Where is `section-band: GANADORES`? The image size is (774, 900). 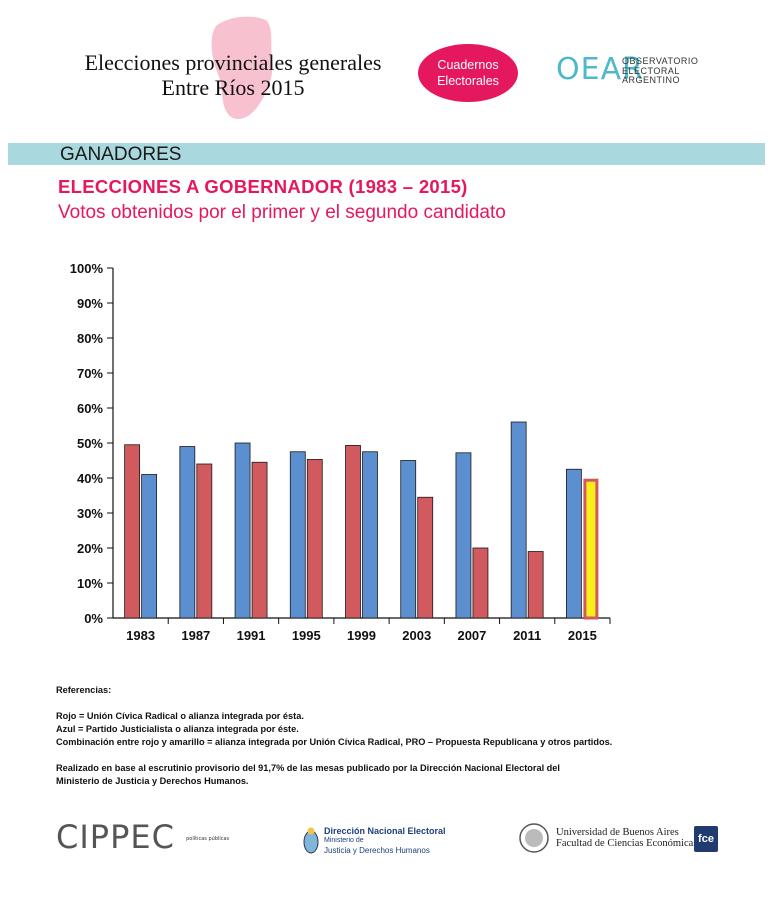 section-band: GANADORES is located at coordinates (386, 154).